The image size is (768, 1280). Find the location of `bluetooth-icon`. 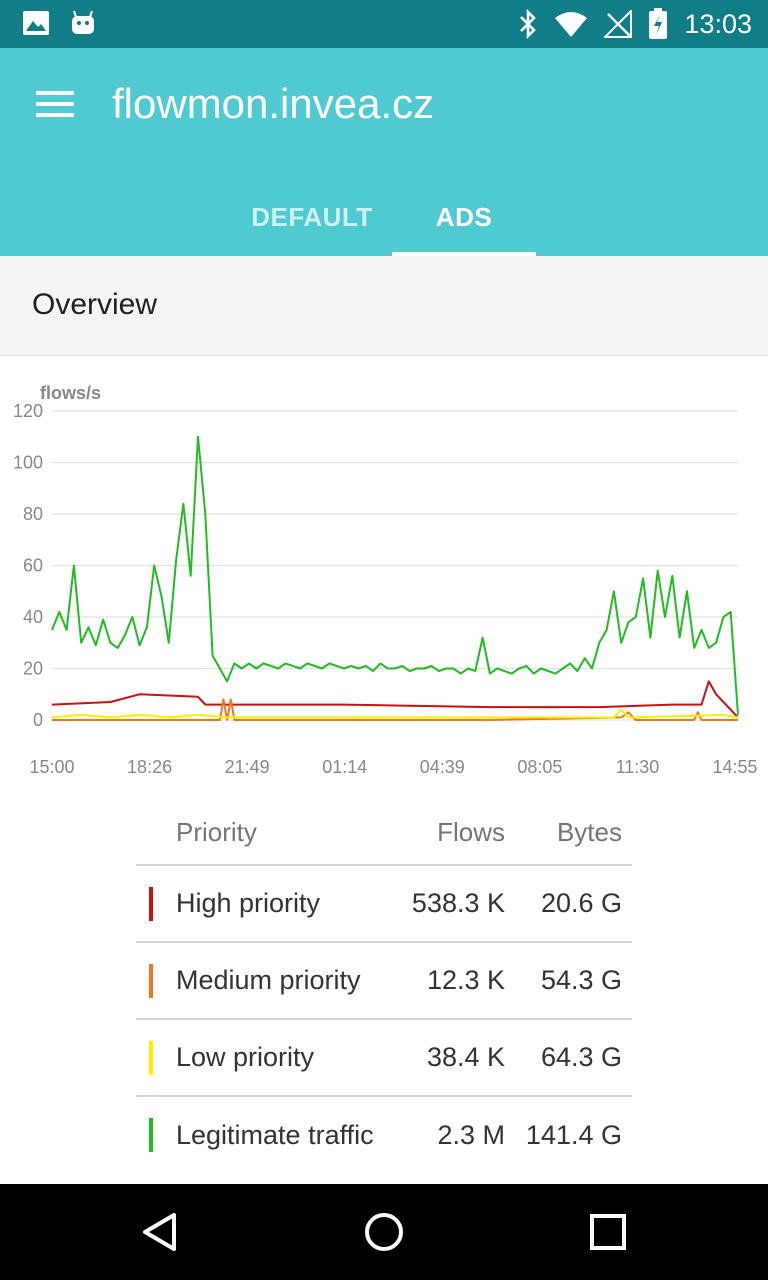

bluetooth-icon is located at coordinates (528, 24).